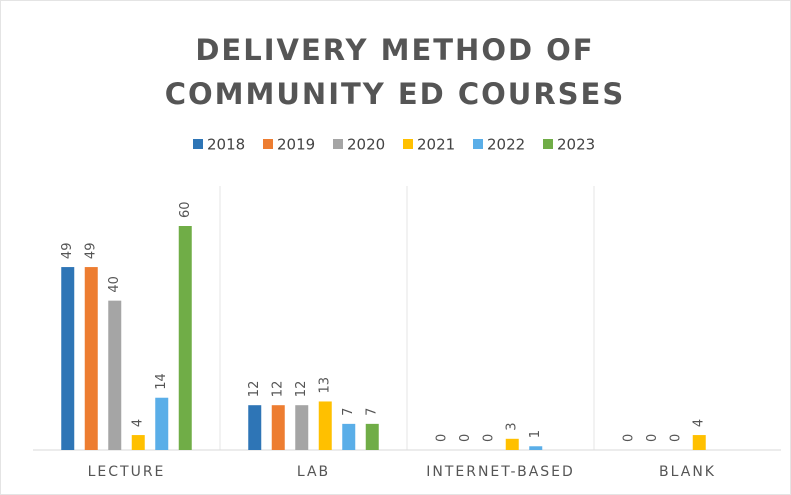 The width and height of the screenshot is (791, 495). Describe the element at coordinates (114, 284) in the screenshot. I see `data-label: 40` at that location.